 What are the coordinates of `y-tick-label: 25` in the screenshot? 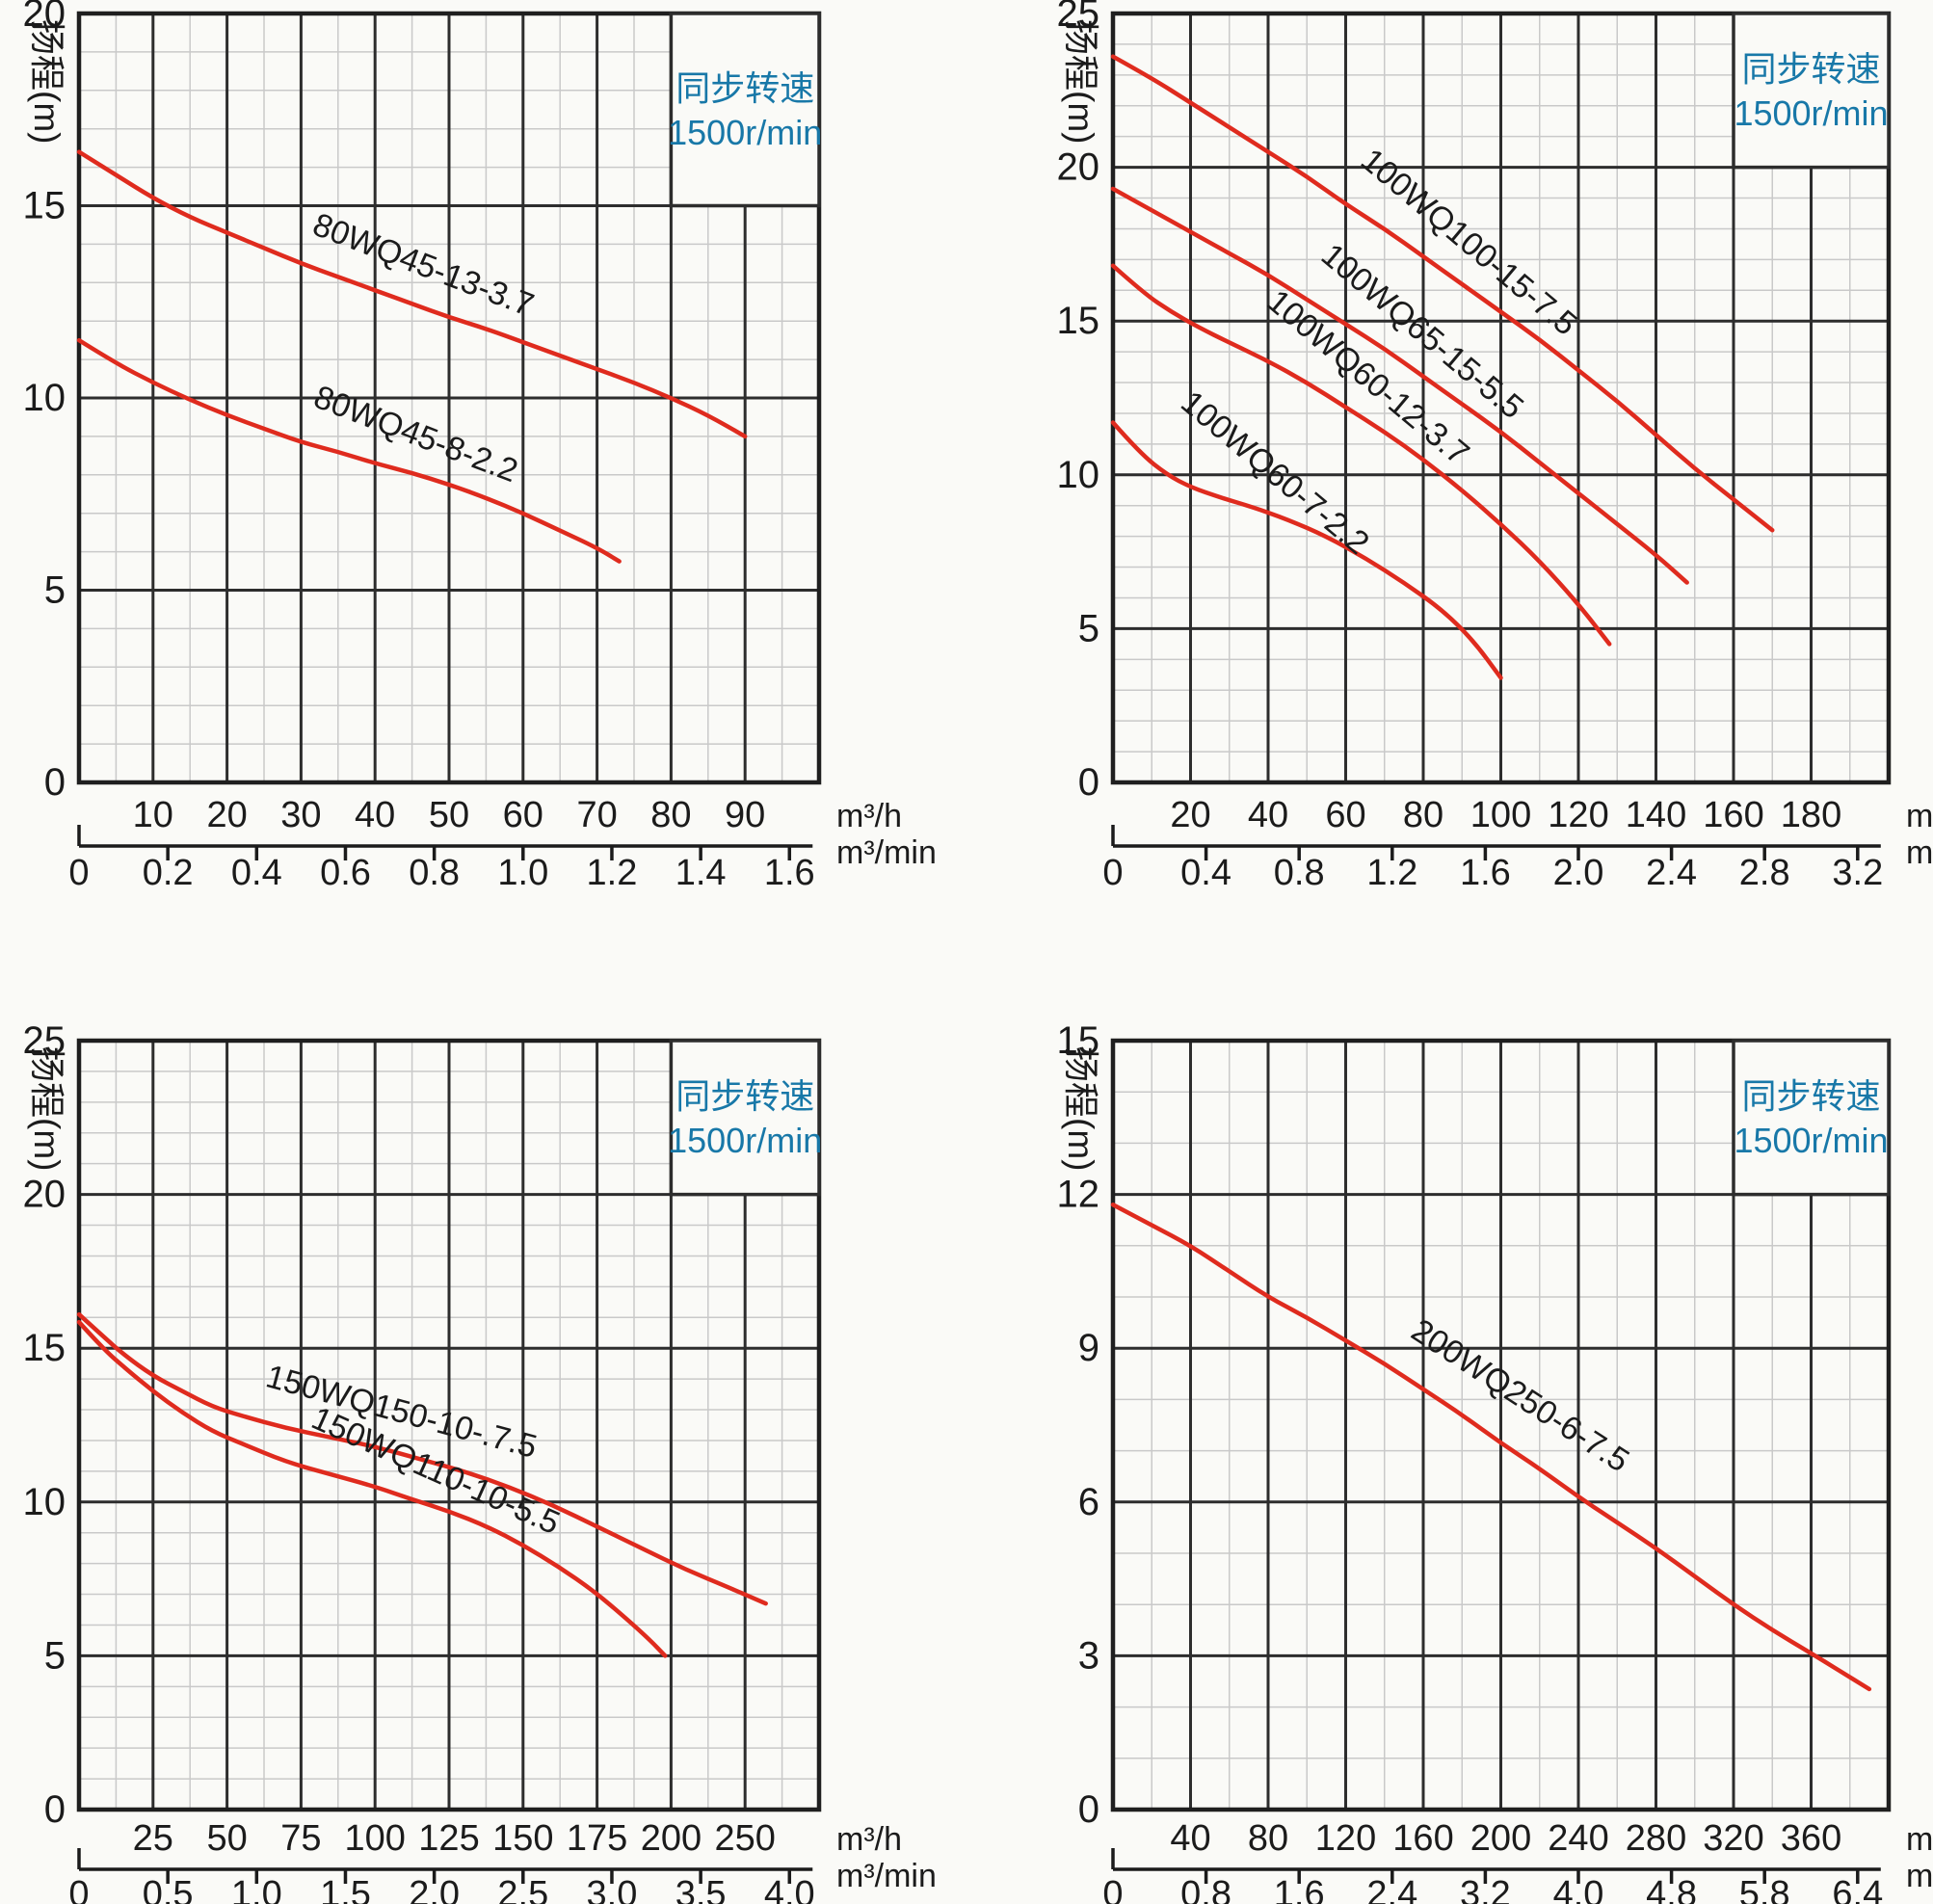 It's located at (1078, 18).